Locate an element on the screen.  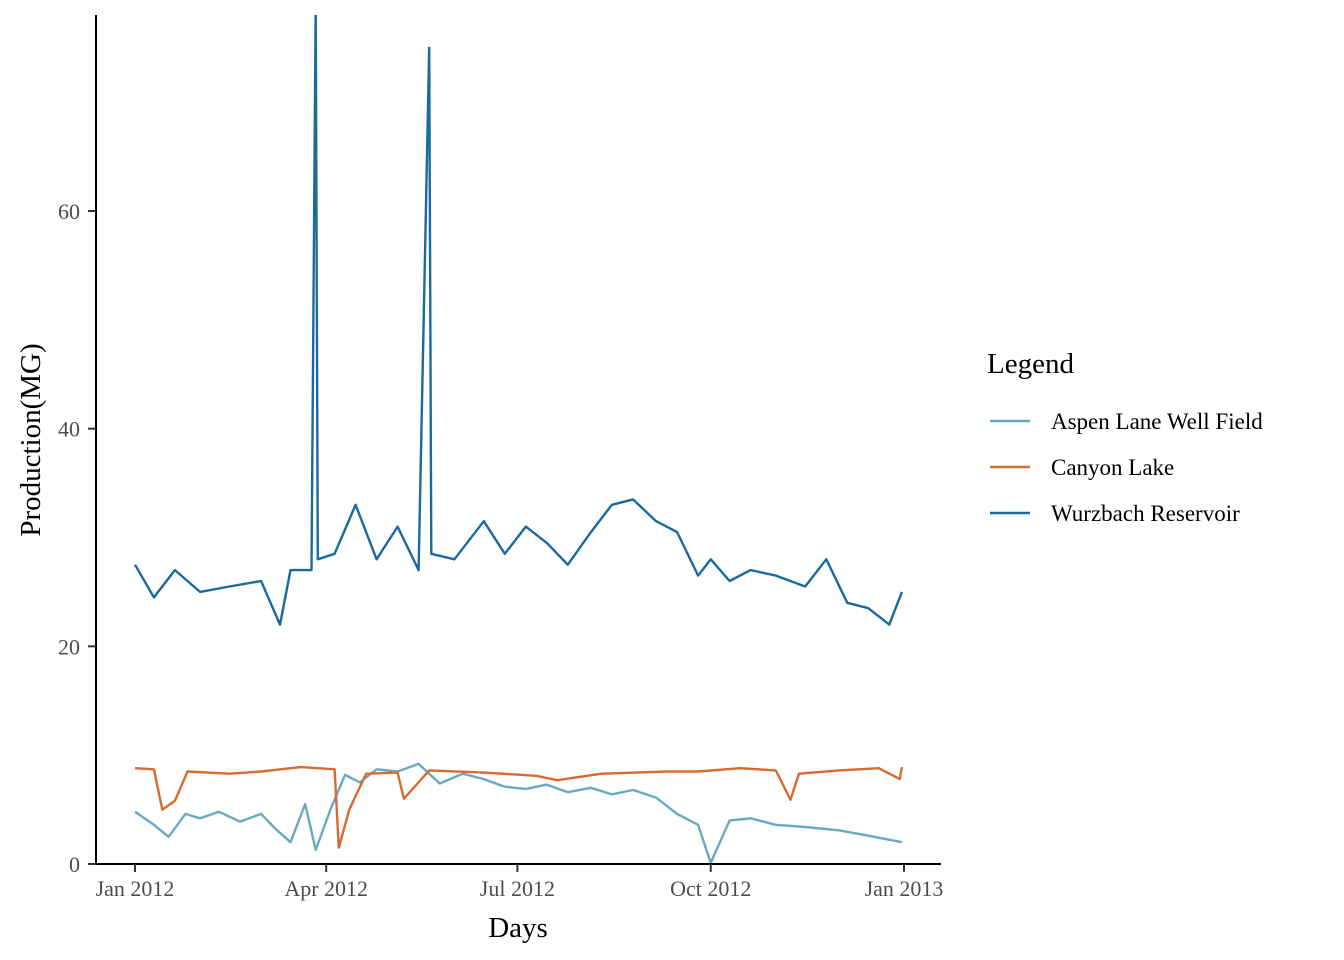
y-tick-label: 40 is located at coordinates (69, 429).